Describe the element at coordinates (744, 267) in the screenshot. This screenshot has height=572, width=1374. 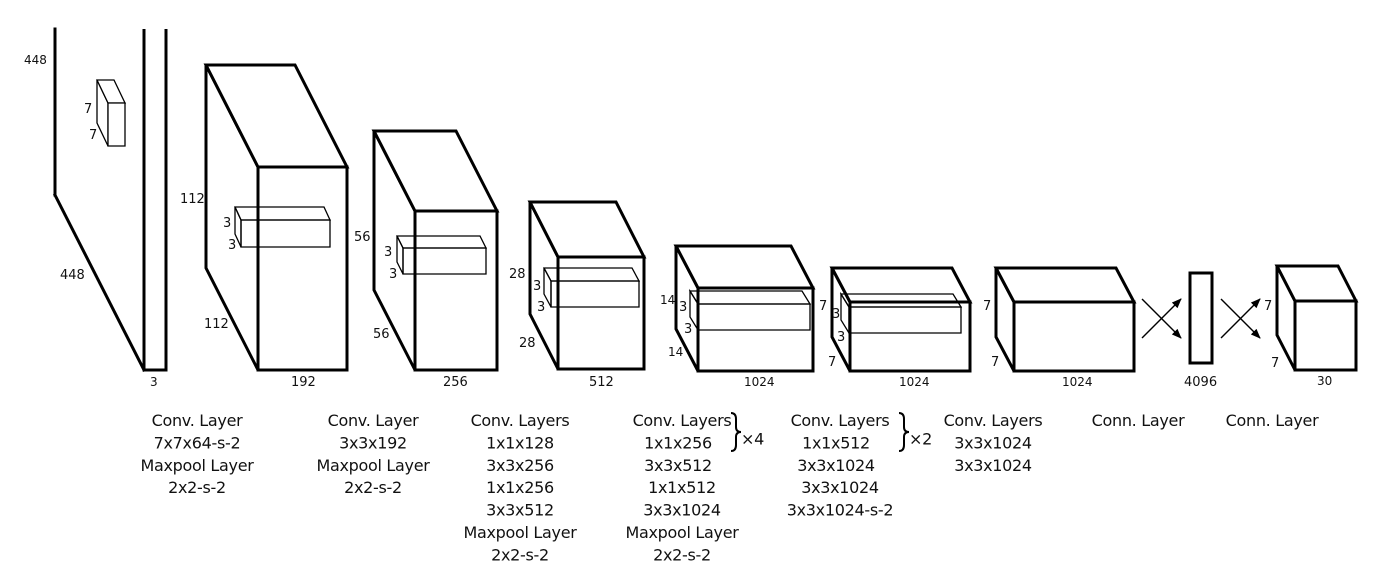
I see `block4-cuboid-top-face` at that location.